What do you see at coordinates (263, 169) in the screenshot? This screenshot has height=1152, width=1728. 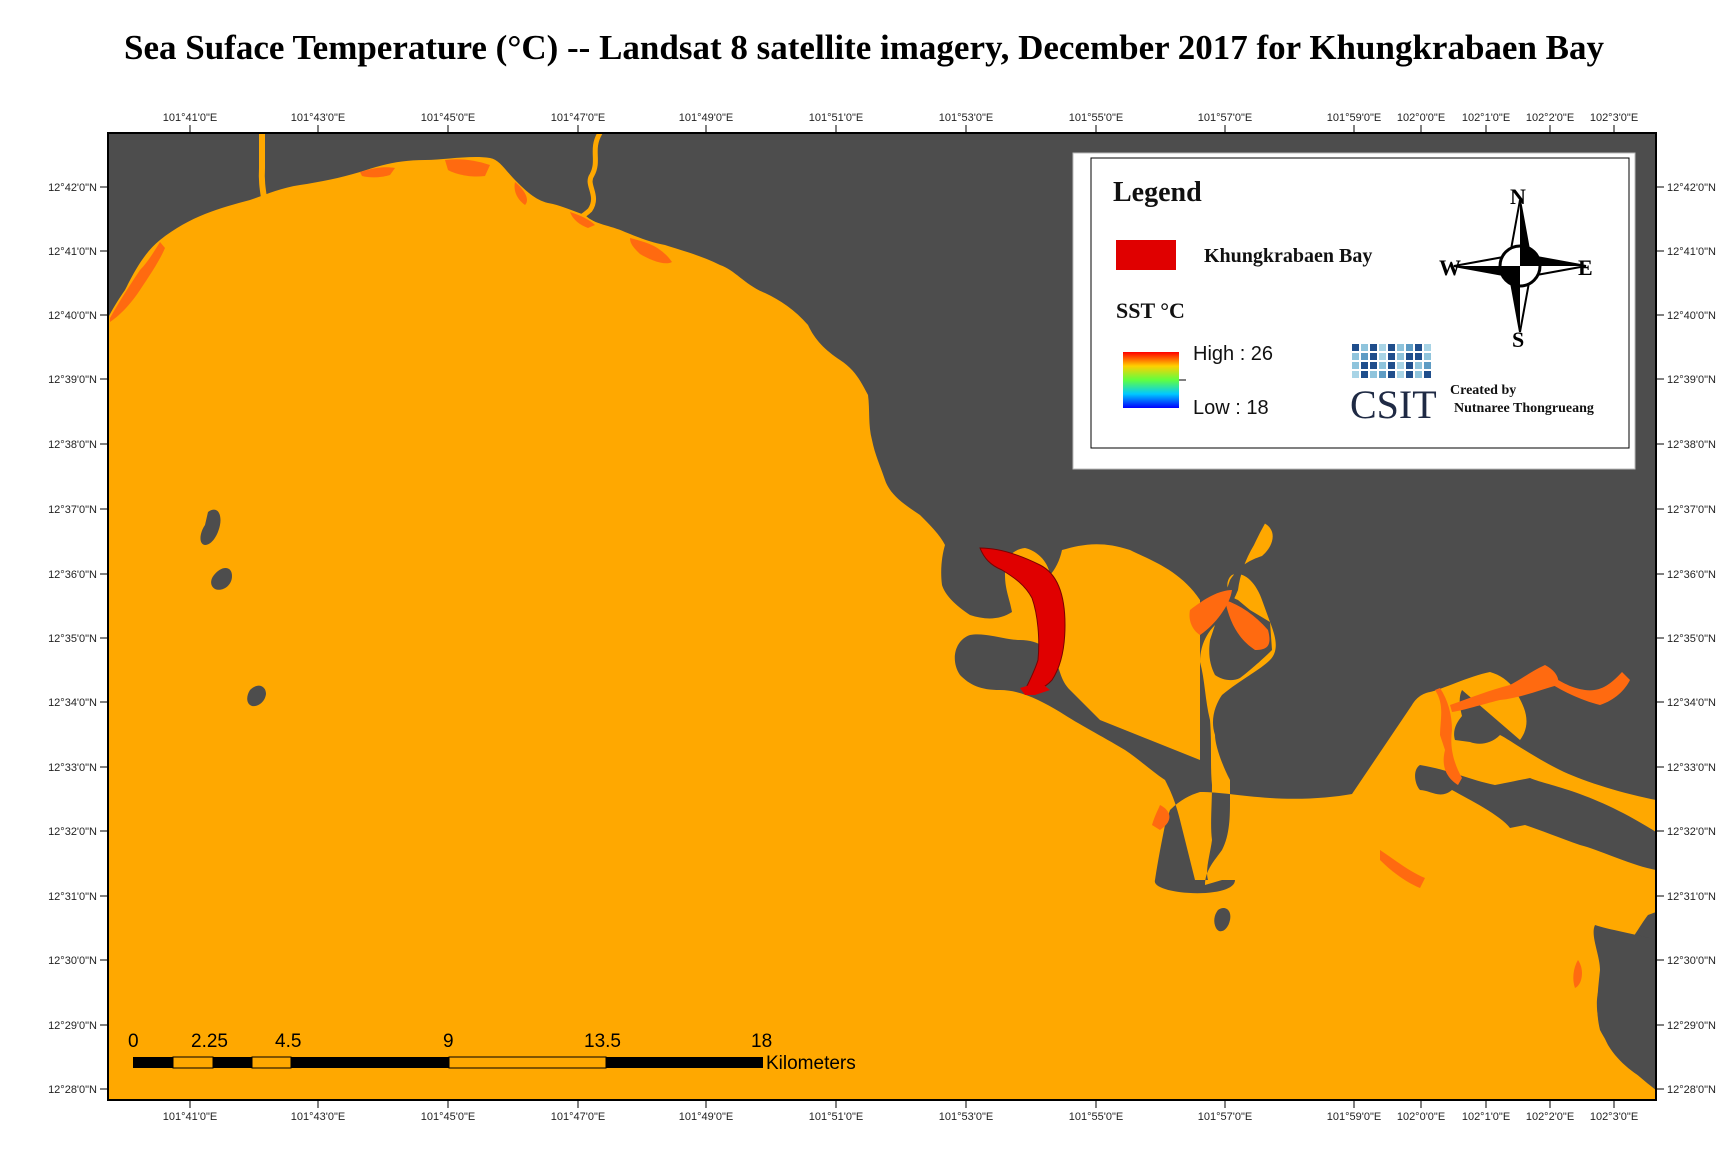 I see `river-west` at bounding box center [263, 169].